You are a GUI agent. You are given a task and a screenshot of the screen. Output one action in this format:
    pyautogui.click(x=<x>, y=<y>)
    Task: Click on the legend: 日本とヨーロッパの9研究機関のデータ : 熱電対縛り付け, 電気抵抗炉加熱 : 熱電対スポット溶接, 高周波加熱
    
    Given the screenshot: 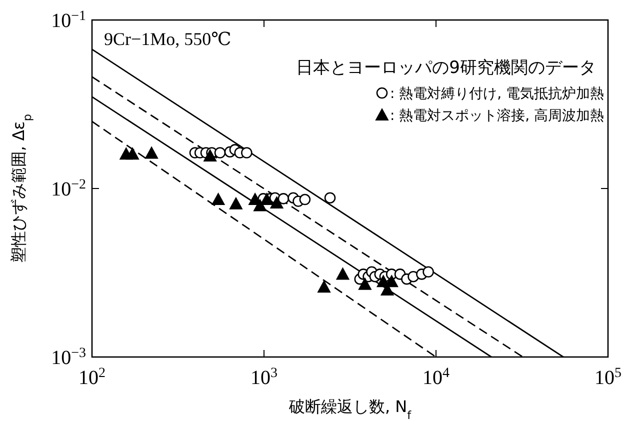 What is the action you would take?
    pyautogui.click(x=450, y=91)
    